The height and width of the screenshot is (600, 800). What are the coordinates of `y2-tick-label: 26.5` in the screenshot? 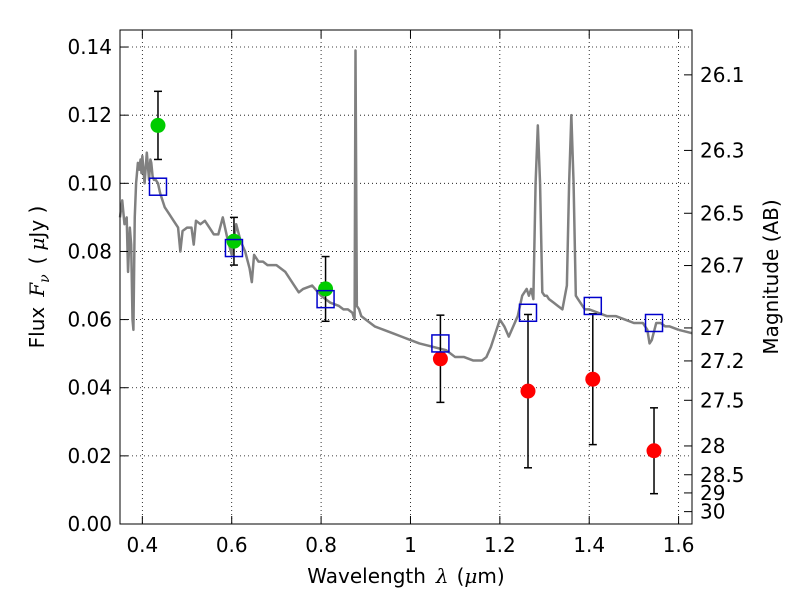 It's located at (722, 213).